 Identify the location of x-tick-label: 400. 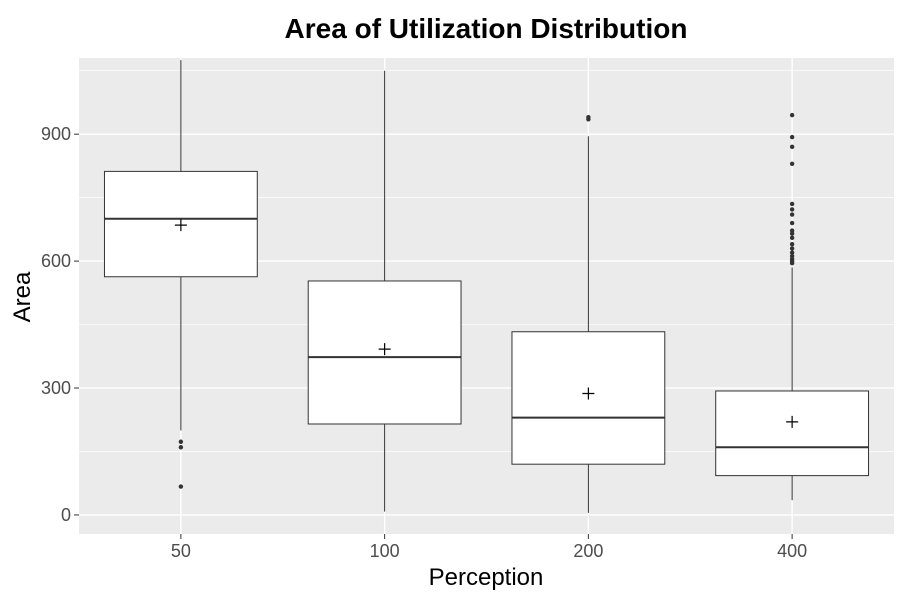
(792, 551).